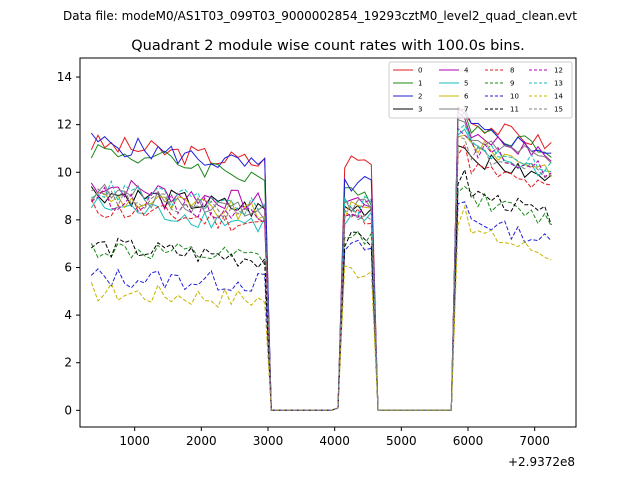  I want to click on legend-label-11: 11, so click(514, 110).